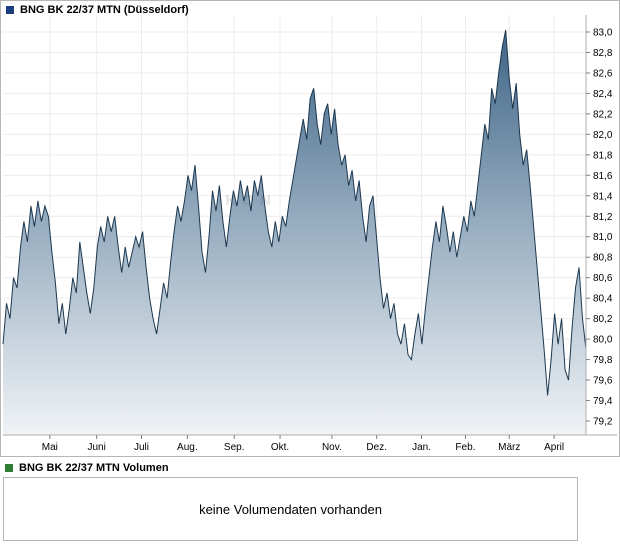 The width and height of the screenshot is (620, 546). What do you see at coordinates (603, 217) in the screenshot?
I see `y-axis-label: 81,2` at bounding box center [603, 217].